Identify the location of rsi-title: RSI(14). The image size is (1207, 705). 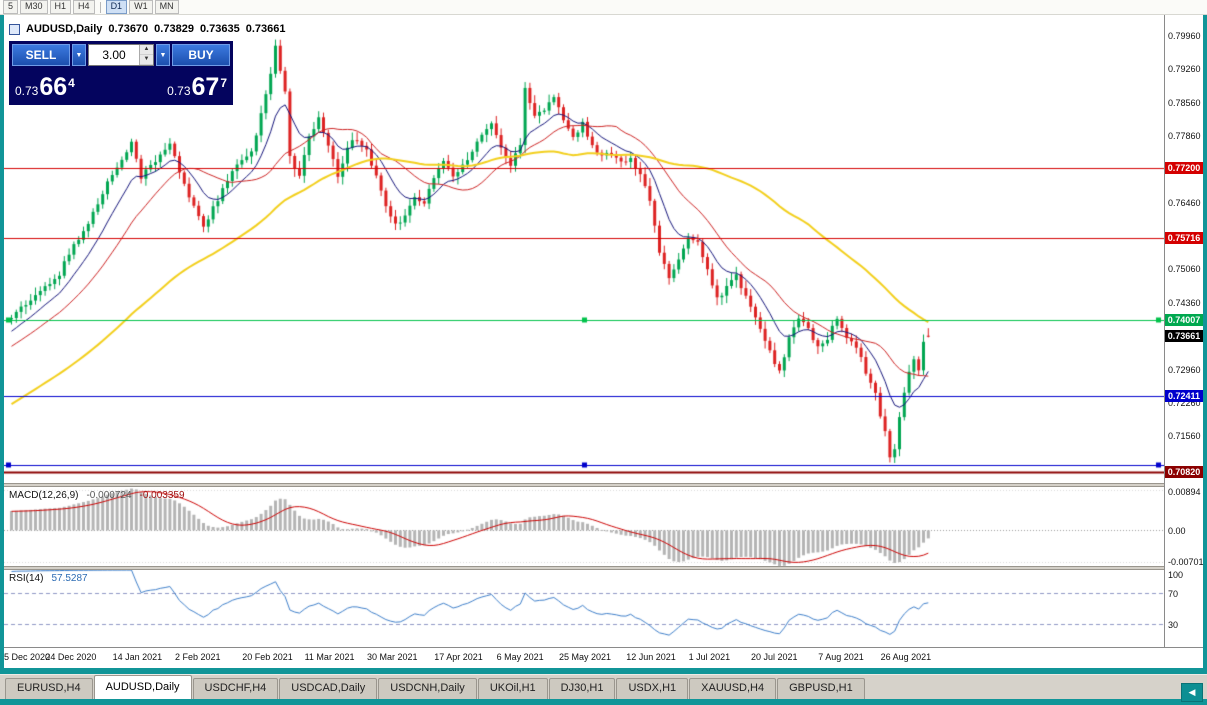
(26, 578).